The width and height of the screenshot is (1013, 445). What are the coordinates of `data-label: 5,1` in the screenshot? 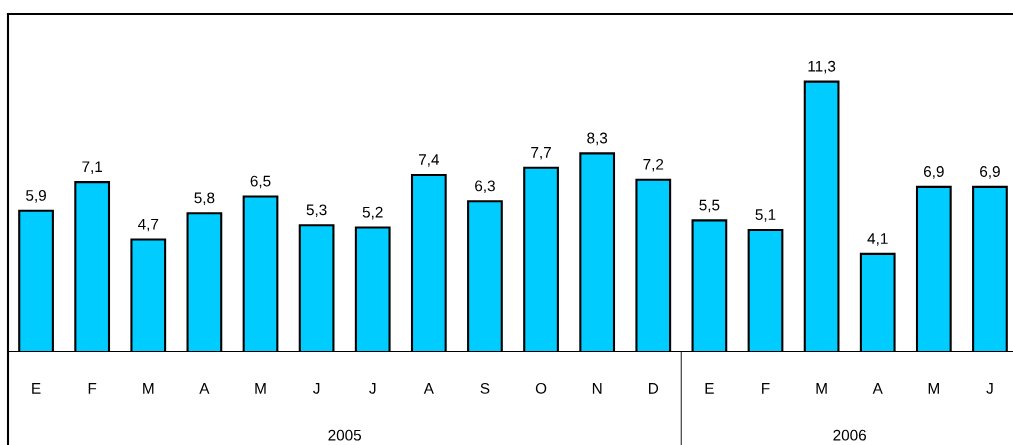 It's located at (765, 215).